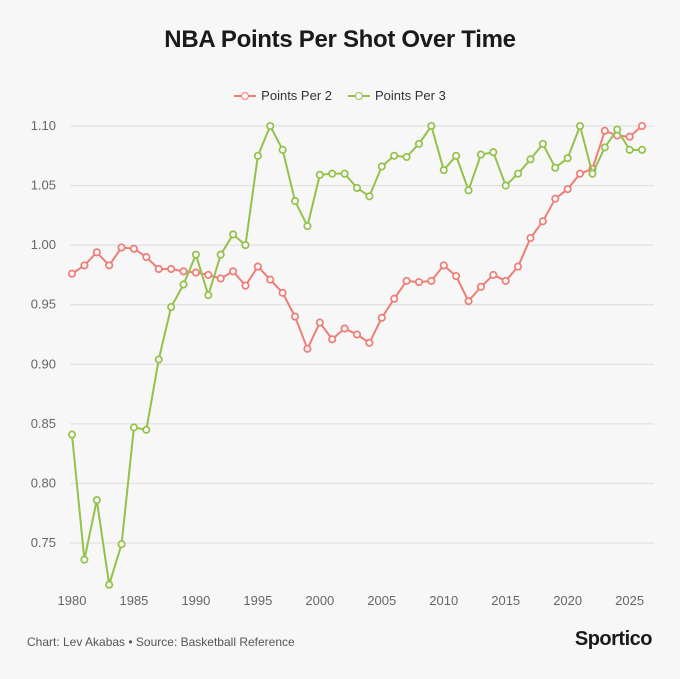 The width and height of the screenshot is (680, 679). Describe the element at coordinates (629, 600) in the screenshot. I see `x-tick-label: 2025` at that location.